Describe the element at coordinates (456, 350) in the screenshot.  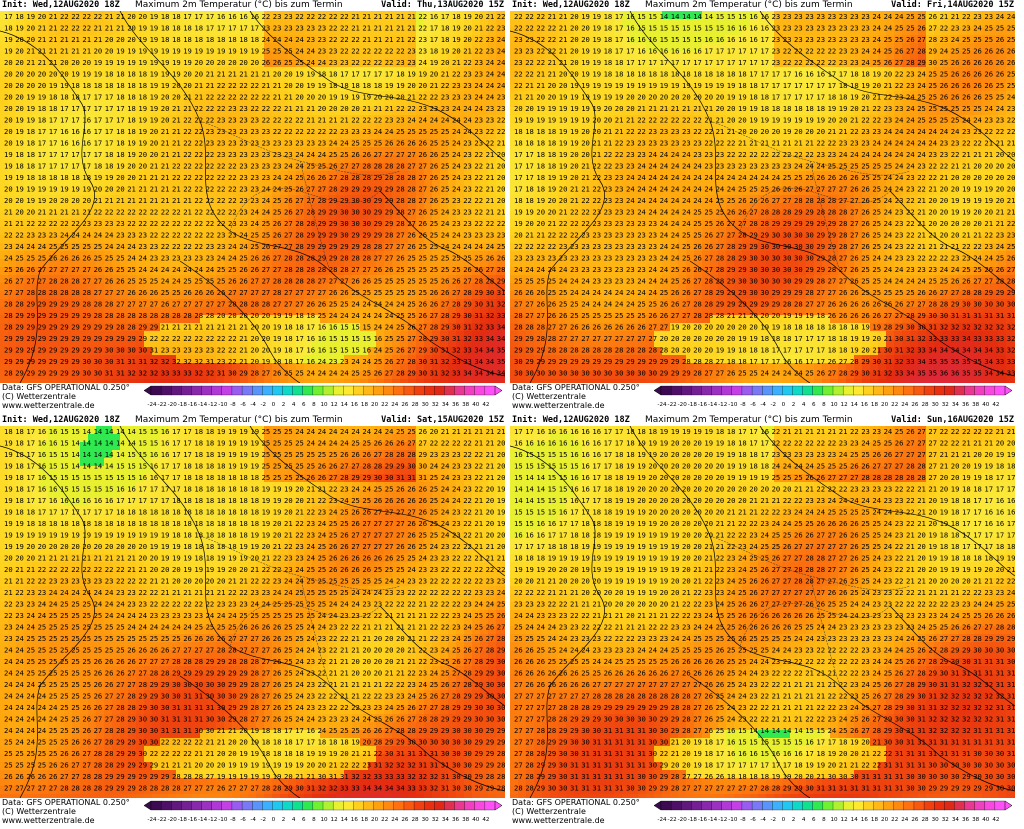
I see `svg-text: 32` at that location.